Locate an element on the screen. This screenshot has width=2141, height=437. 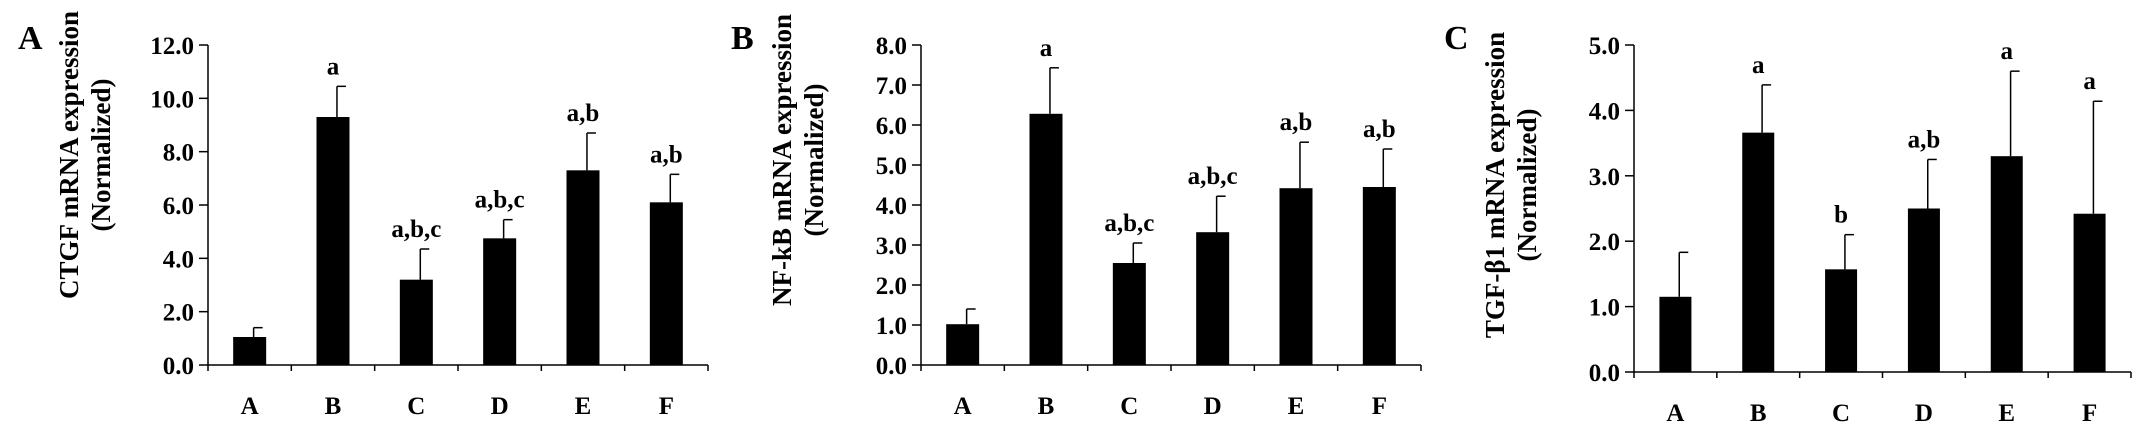
panel-letter: B is located at coordinates (742, 38).